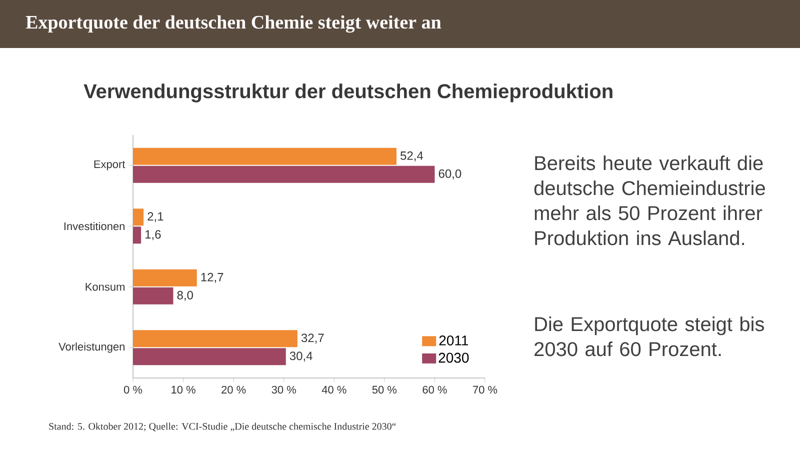  Describe the element at coordinates (184, 390) in the screenshot. I see `x-tick-label: 10 %` at that location.